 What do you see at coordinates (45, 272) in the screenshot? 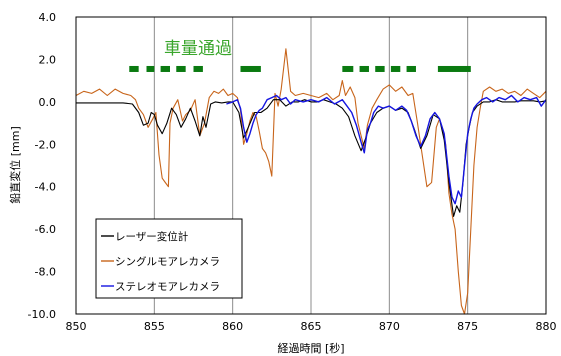
I see `y-tick-label: -8.0` at bounding box center [45, 272].